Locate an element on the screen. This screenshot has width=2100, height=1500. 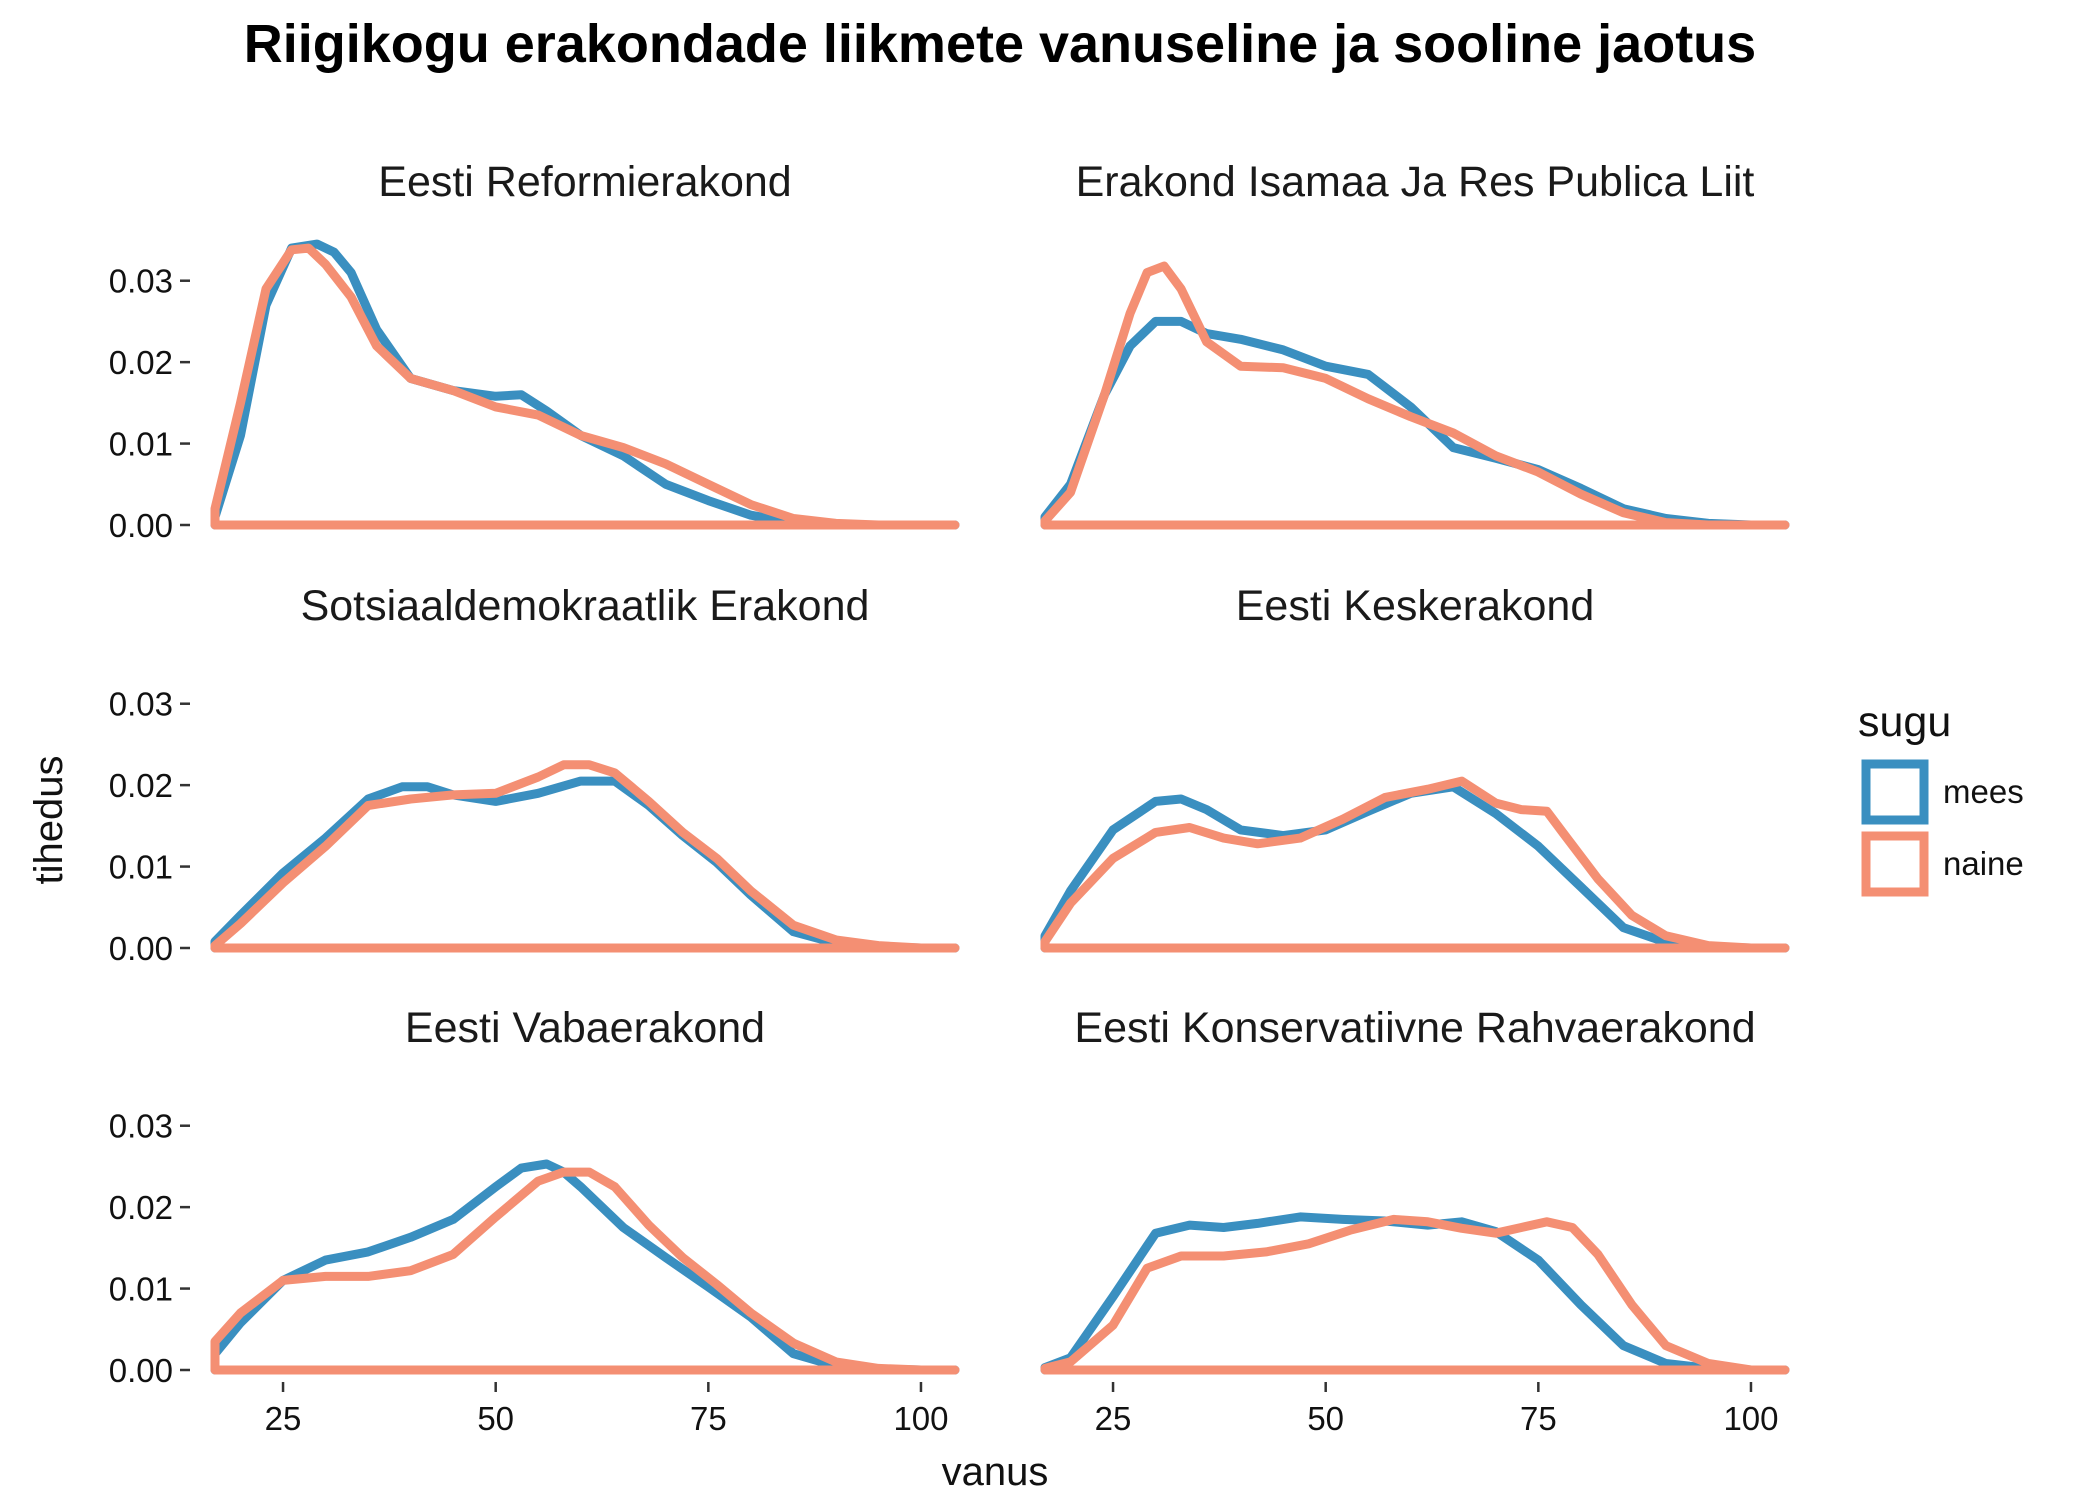
y-axis-title: tihedus is located at coordinates (49, 820).